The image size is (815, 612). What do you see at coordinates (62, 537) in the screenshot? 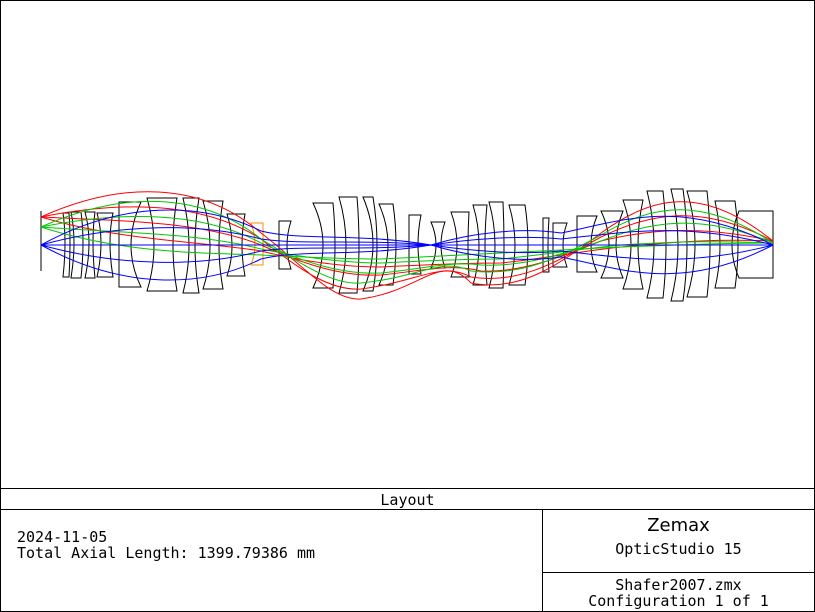
I see `date-label: 2024-11-05` at bounding box center [62, 537].